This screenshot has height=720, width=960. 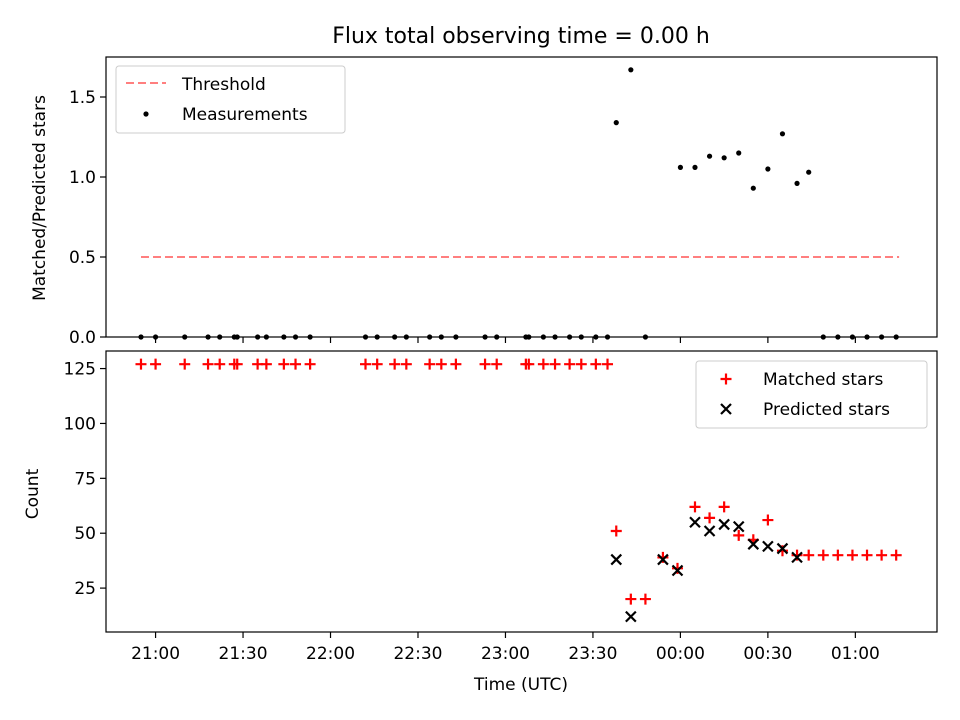 What do you see at coordinates (40, 198) in the screenshot?
I see `top-y-axis-label: Matched/Predicted stars` at bounding box center [40, 198].